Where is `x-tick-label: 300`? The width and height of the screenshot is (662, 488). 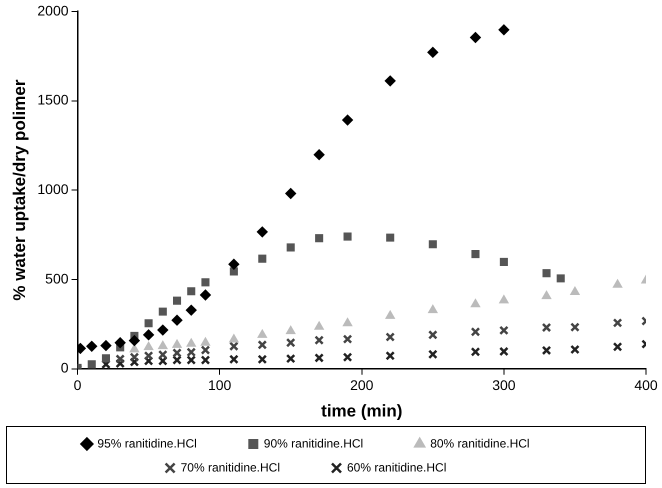 x-tick-label: 300 is located at coordinates (504, 385).